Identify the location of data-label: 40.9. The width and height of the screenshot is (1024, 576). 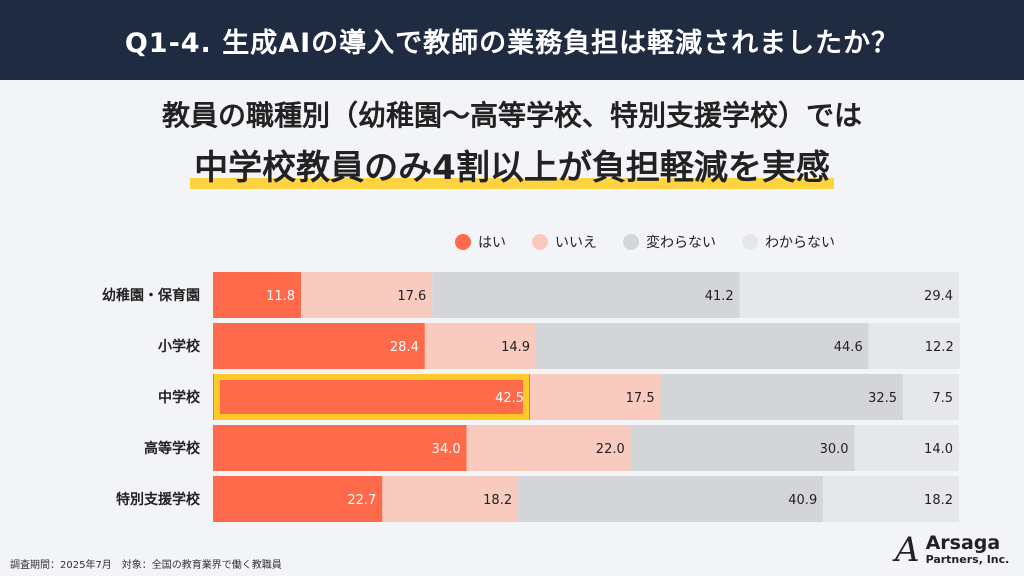
(802, 500).